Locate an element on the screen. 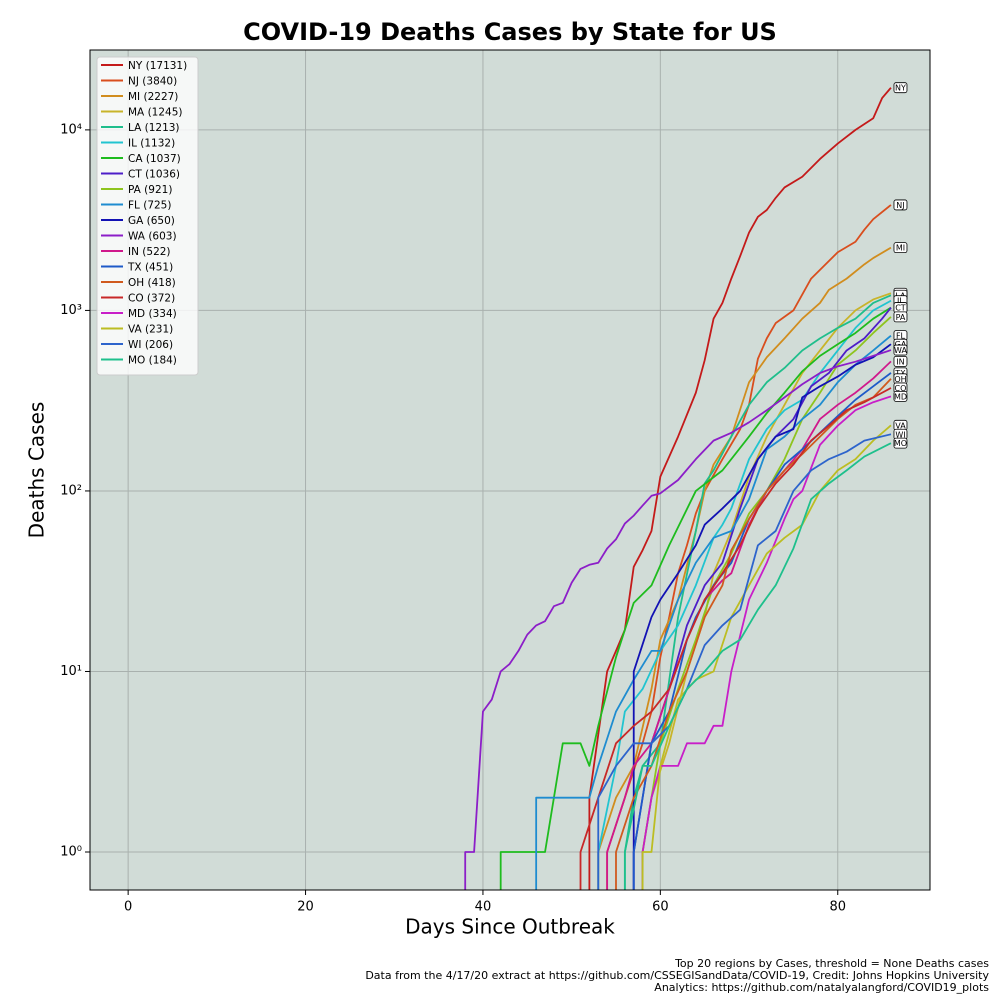 This screenshot has width=1000, height=1004. end-label-text: WA is located at coordinates (900, 350).